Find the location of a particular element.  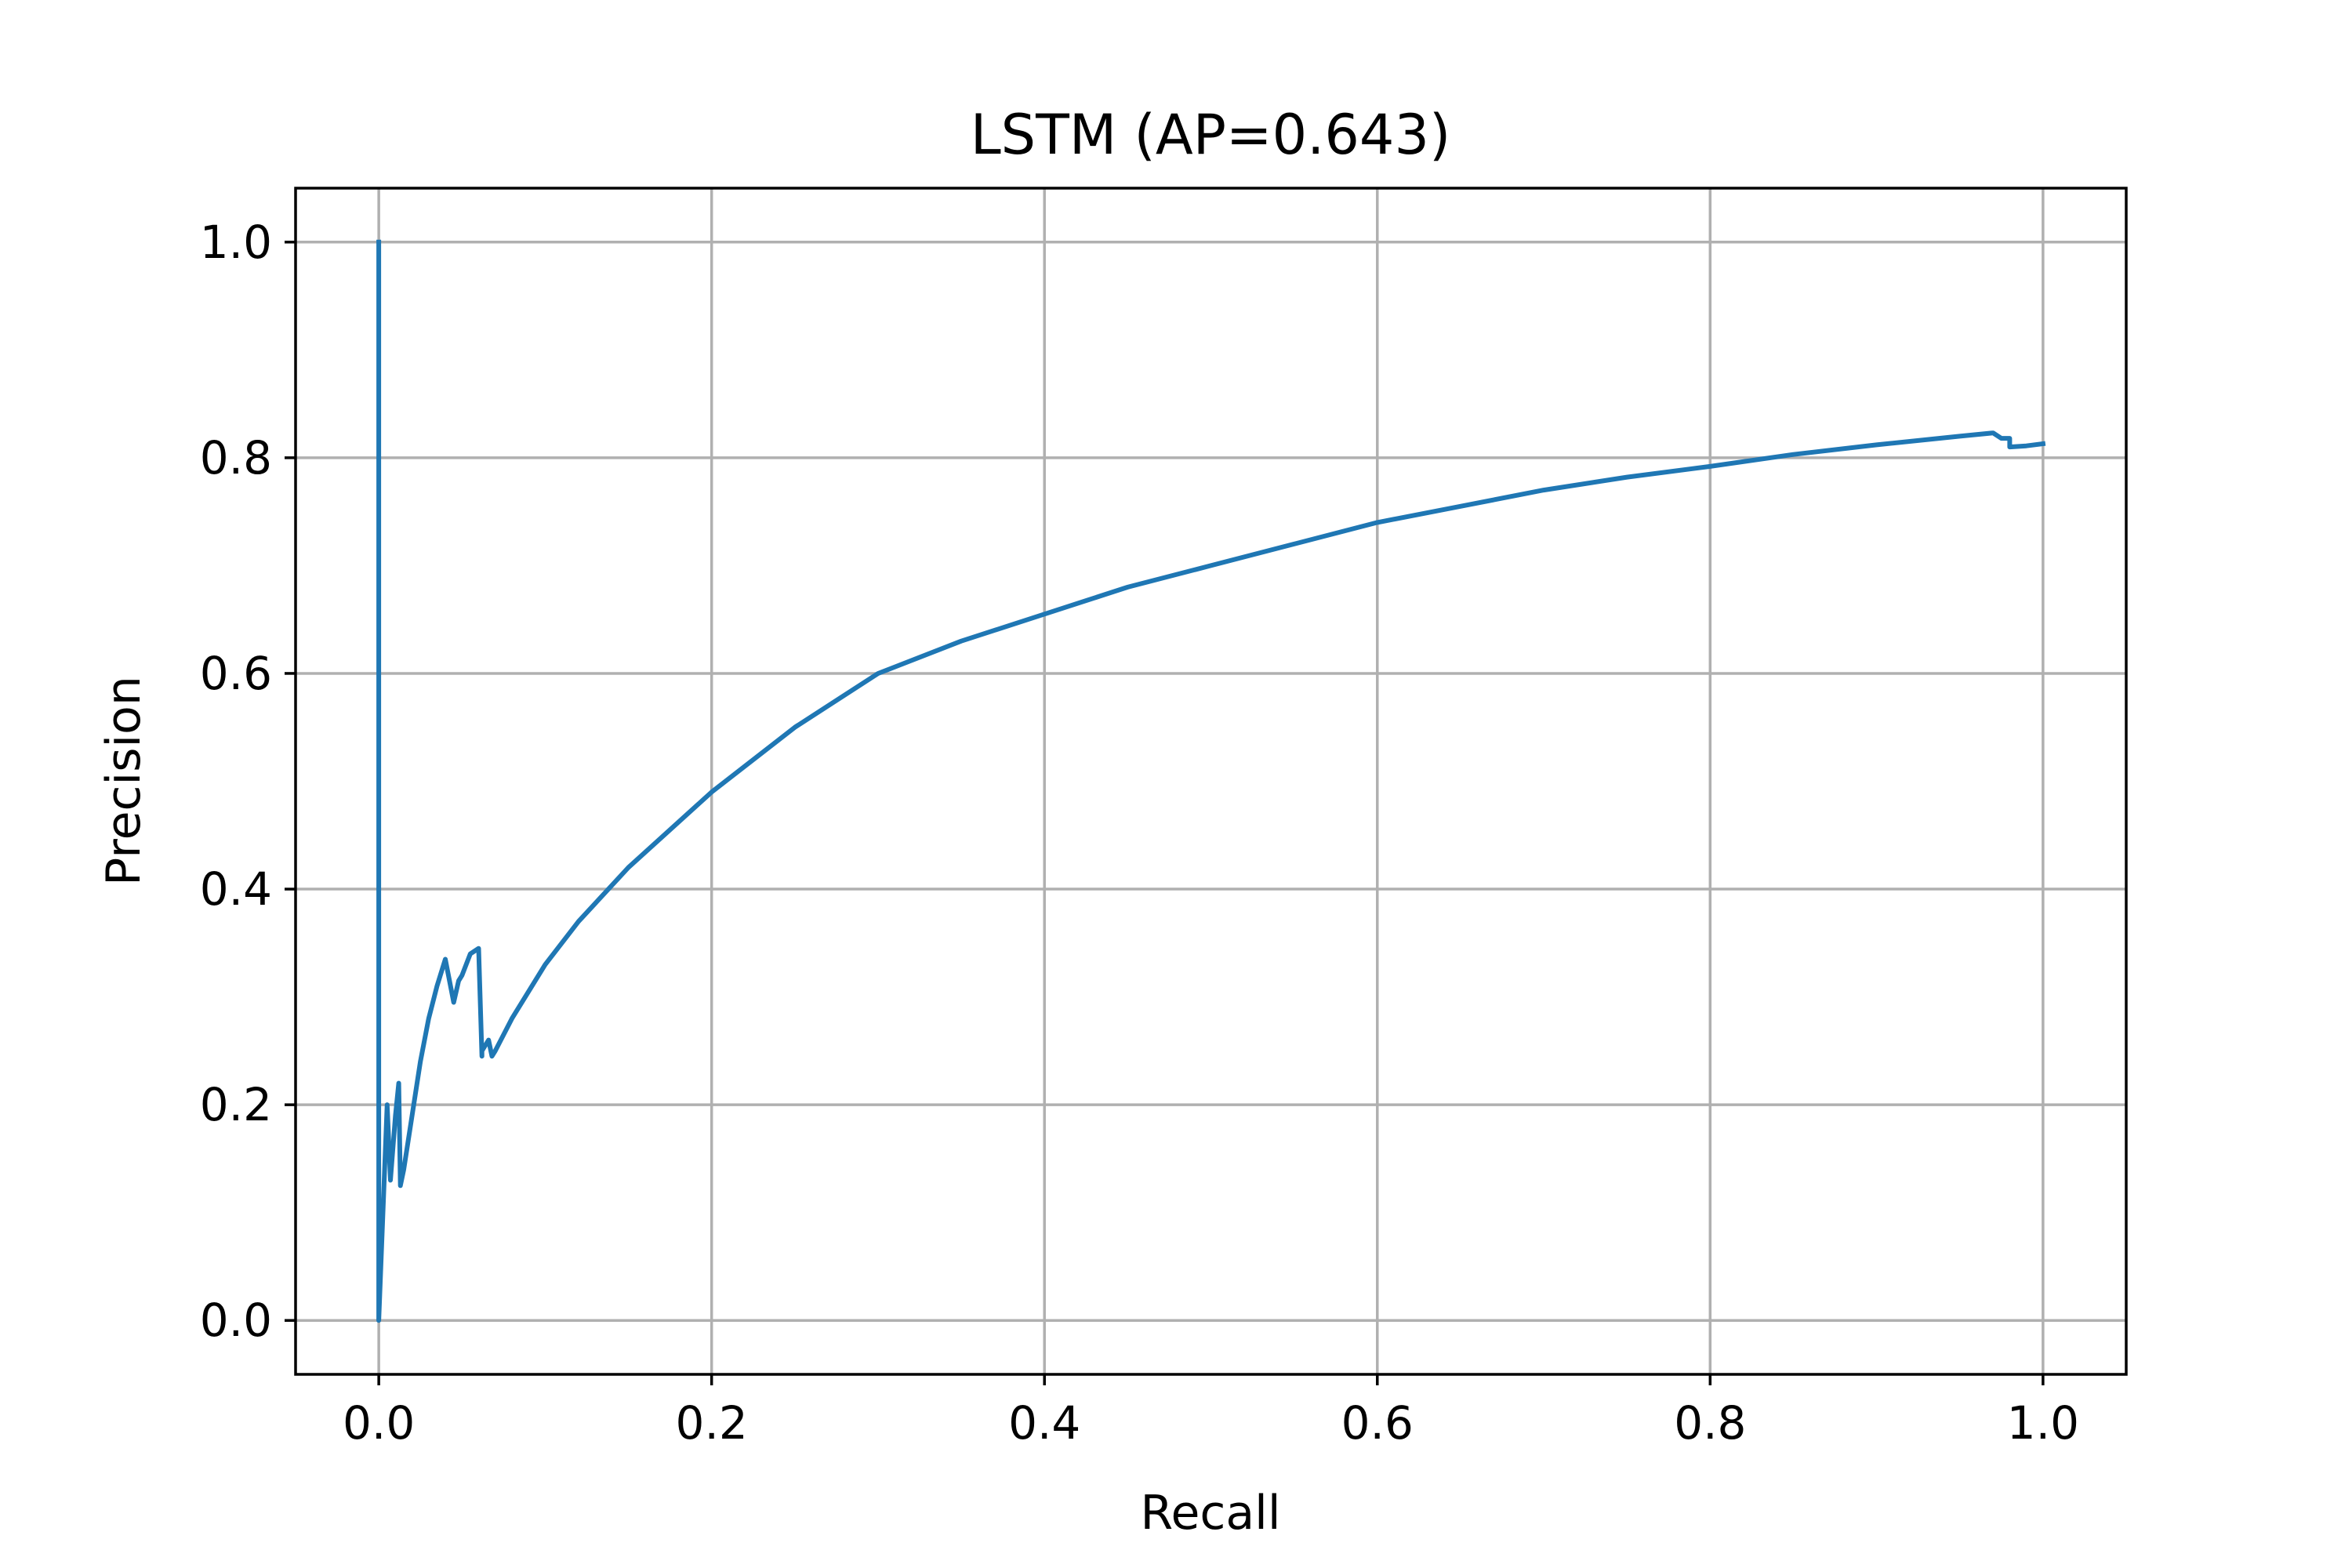

y-tick-label: 0.8 is located at coordinates (236, 458).